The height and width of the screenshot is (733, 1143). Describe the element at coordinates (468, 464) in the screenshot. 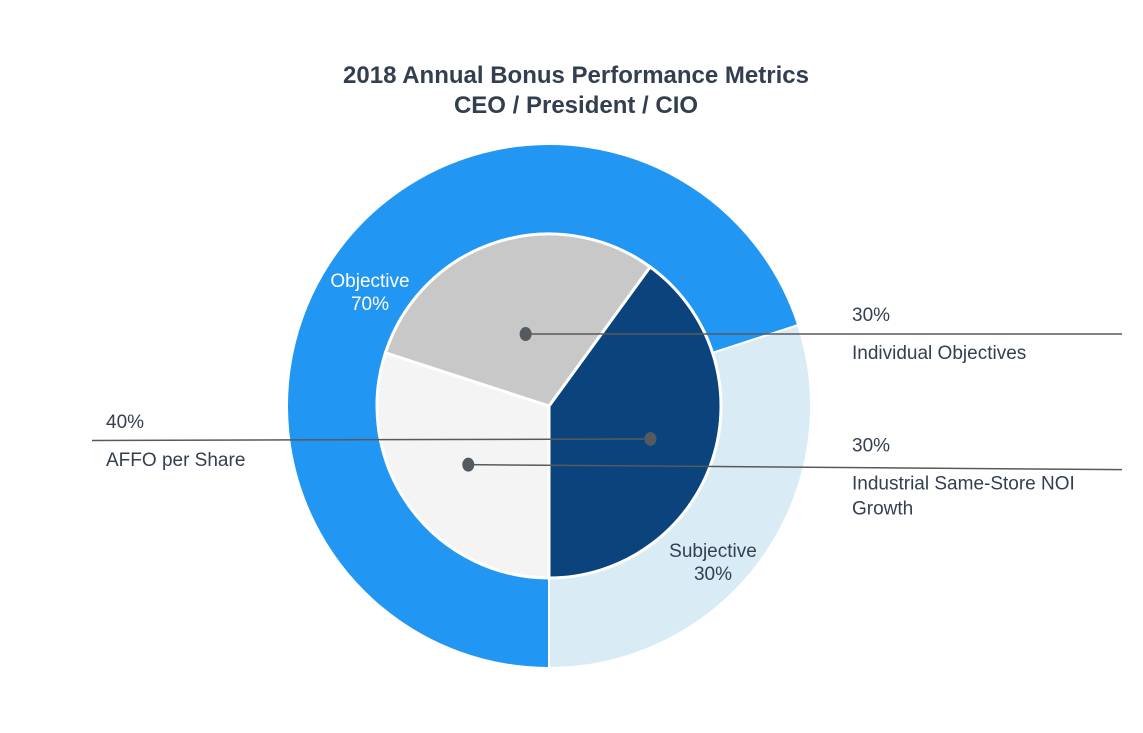

I see `leader-dot-industrial-same-store-noi-growth` at that location.